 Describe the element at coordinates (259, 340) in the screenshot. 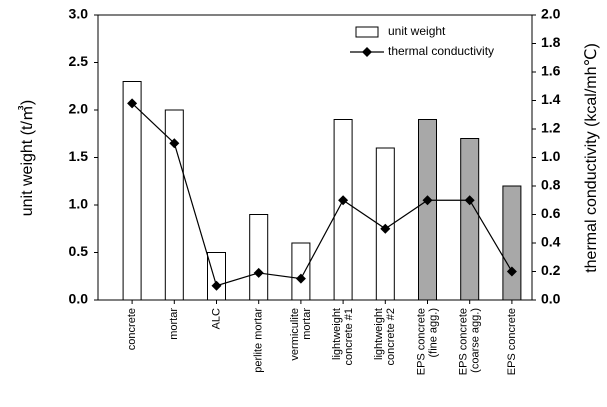

I see `x-tick-label: perlite mortar` at that location.